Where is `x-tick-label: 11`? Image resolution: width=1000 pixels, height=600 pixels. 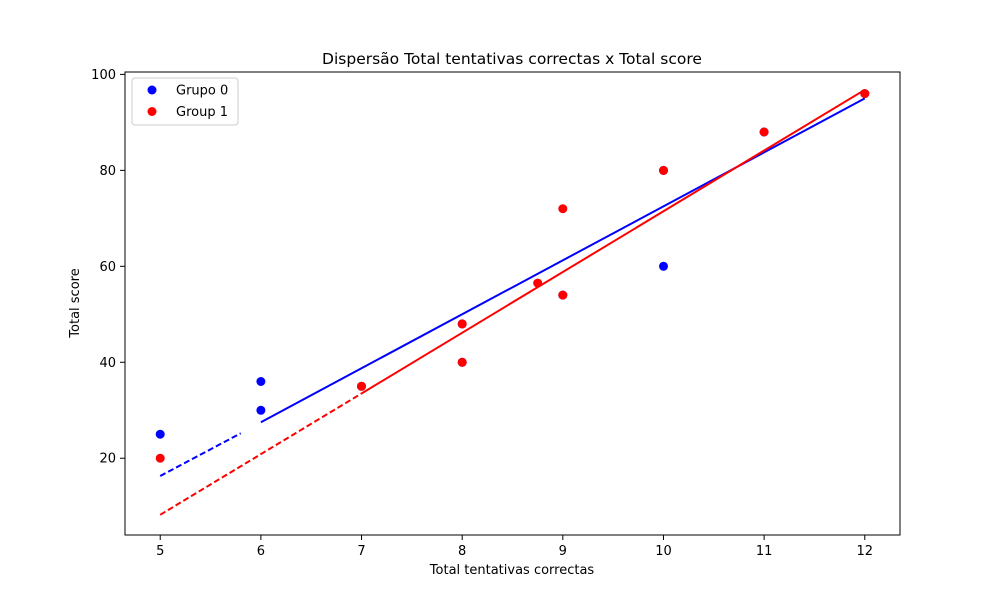 x-tick-label: 11 is located at coordinates (764, 551).